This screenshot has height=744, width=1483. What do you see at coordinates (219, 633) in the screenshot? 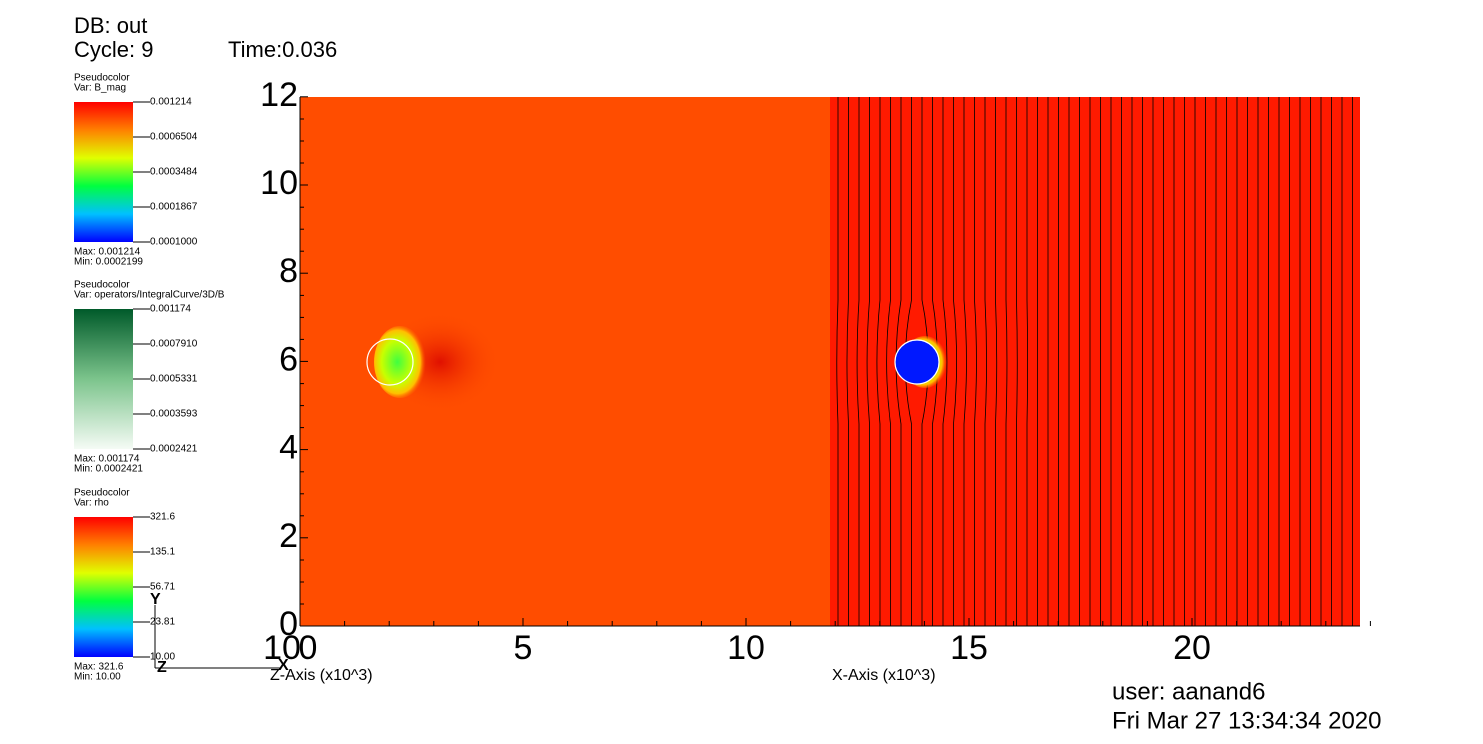
I see `triad: Y X Z` at bounding box center [219, 633].